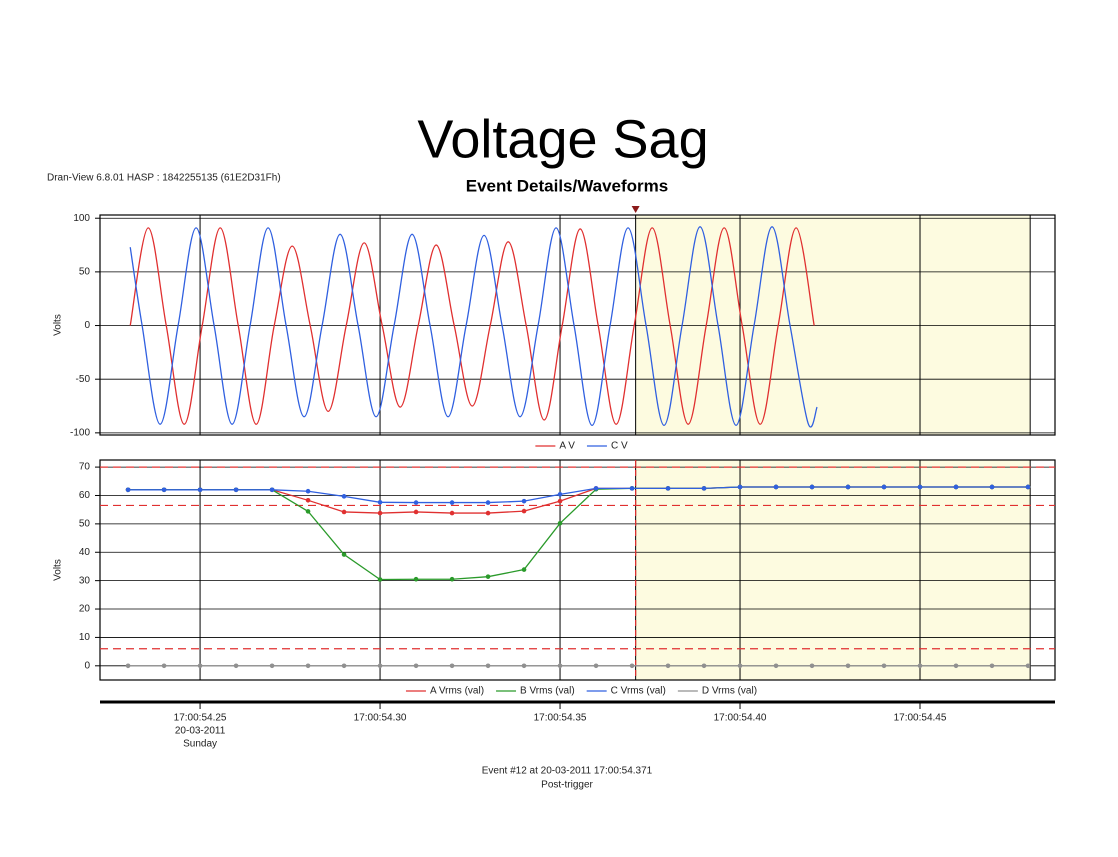  I want to click on event-text: Event #12 at 20-03-2011 17:00:54.371, so click(567, 771).